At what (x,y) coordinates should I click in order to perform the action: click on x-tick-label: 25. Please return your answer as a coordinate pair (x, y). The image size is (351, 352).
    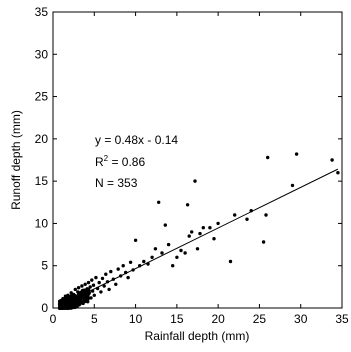
    Looking at the image, I should click on (260, 319).